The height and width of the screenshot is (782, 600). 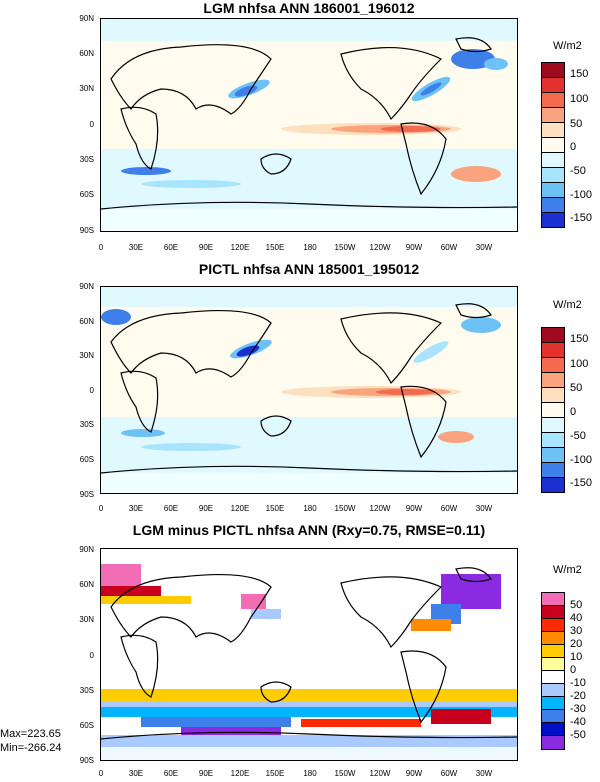 What do you see at coordinates (576, 657) in the screenshot?
I see `colorbar-label: 10` at bounding box center [576, 657].